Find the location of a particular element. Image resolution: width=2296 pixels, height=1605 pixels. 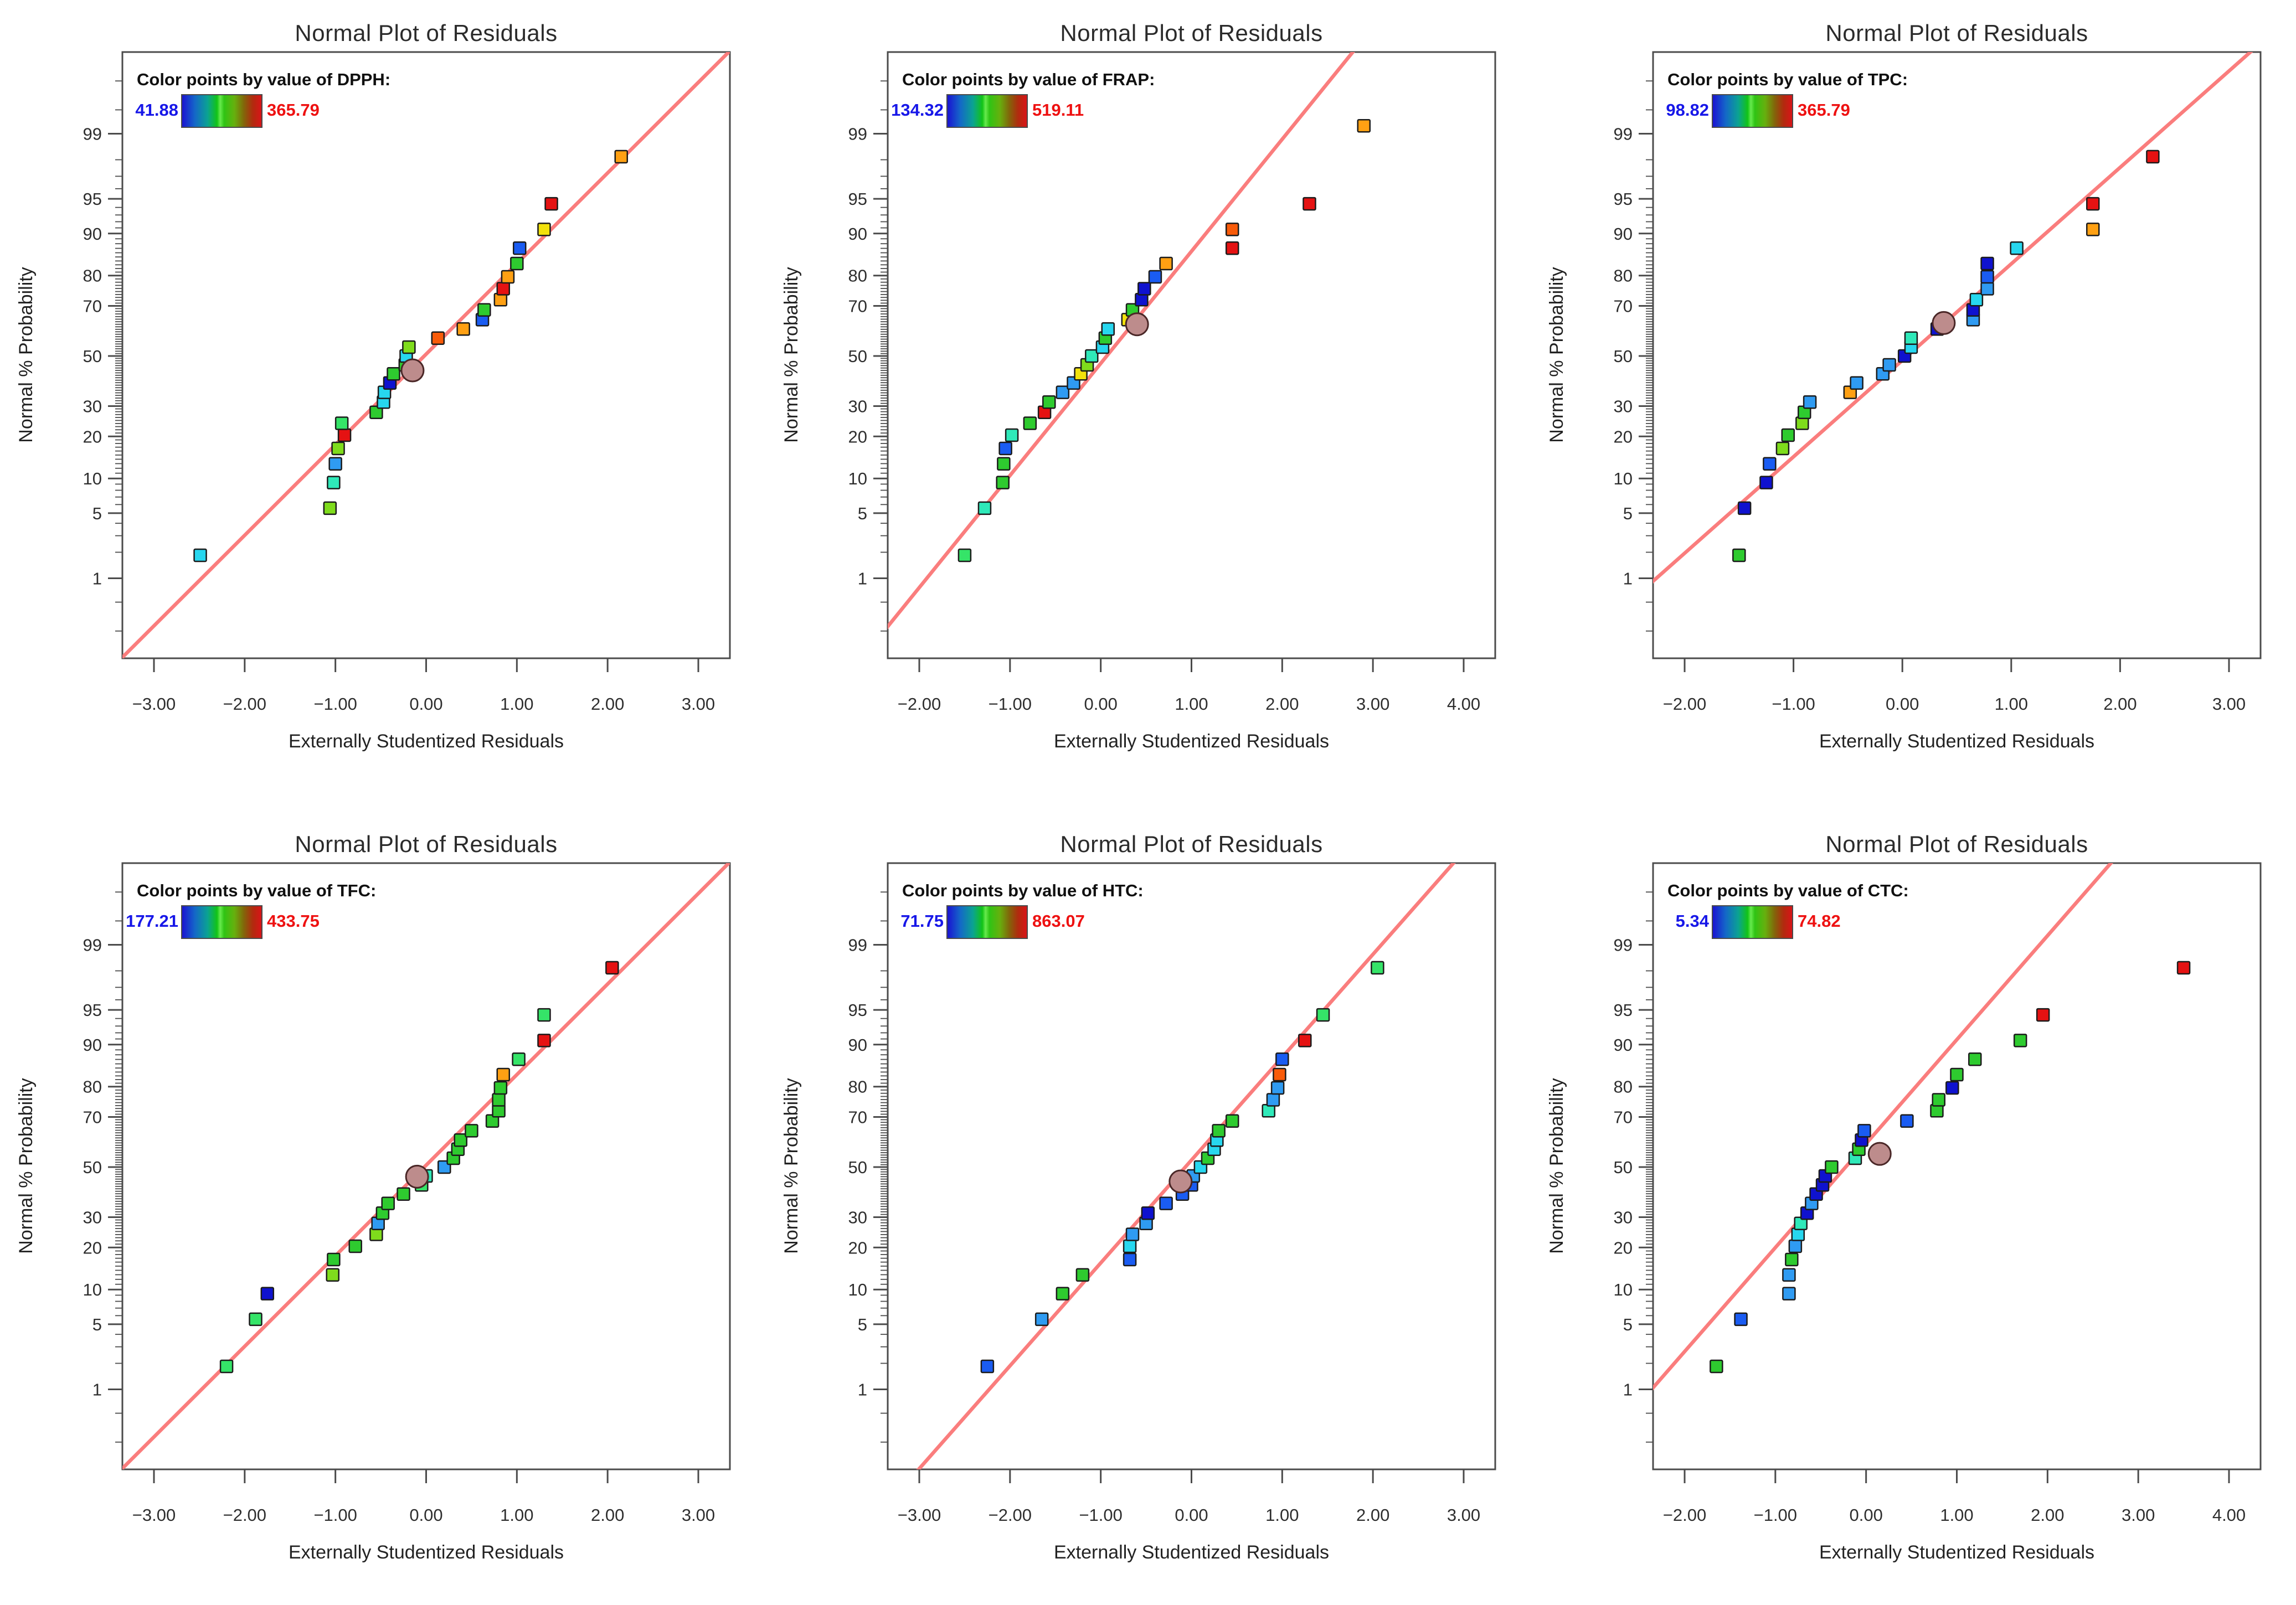

legend-max-value: 74.82 is located at coordinates (1819, 921).